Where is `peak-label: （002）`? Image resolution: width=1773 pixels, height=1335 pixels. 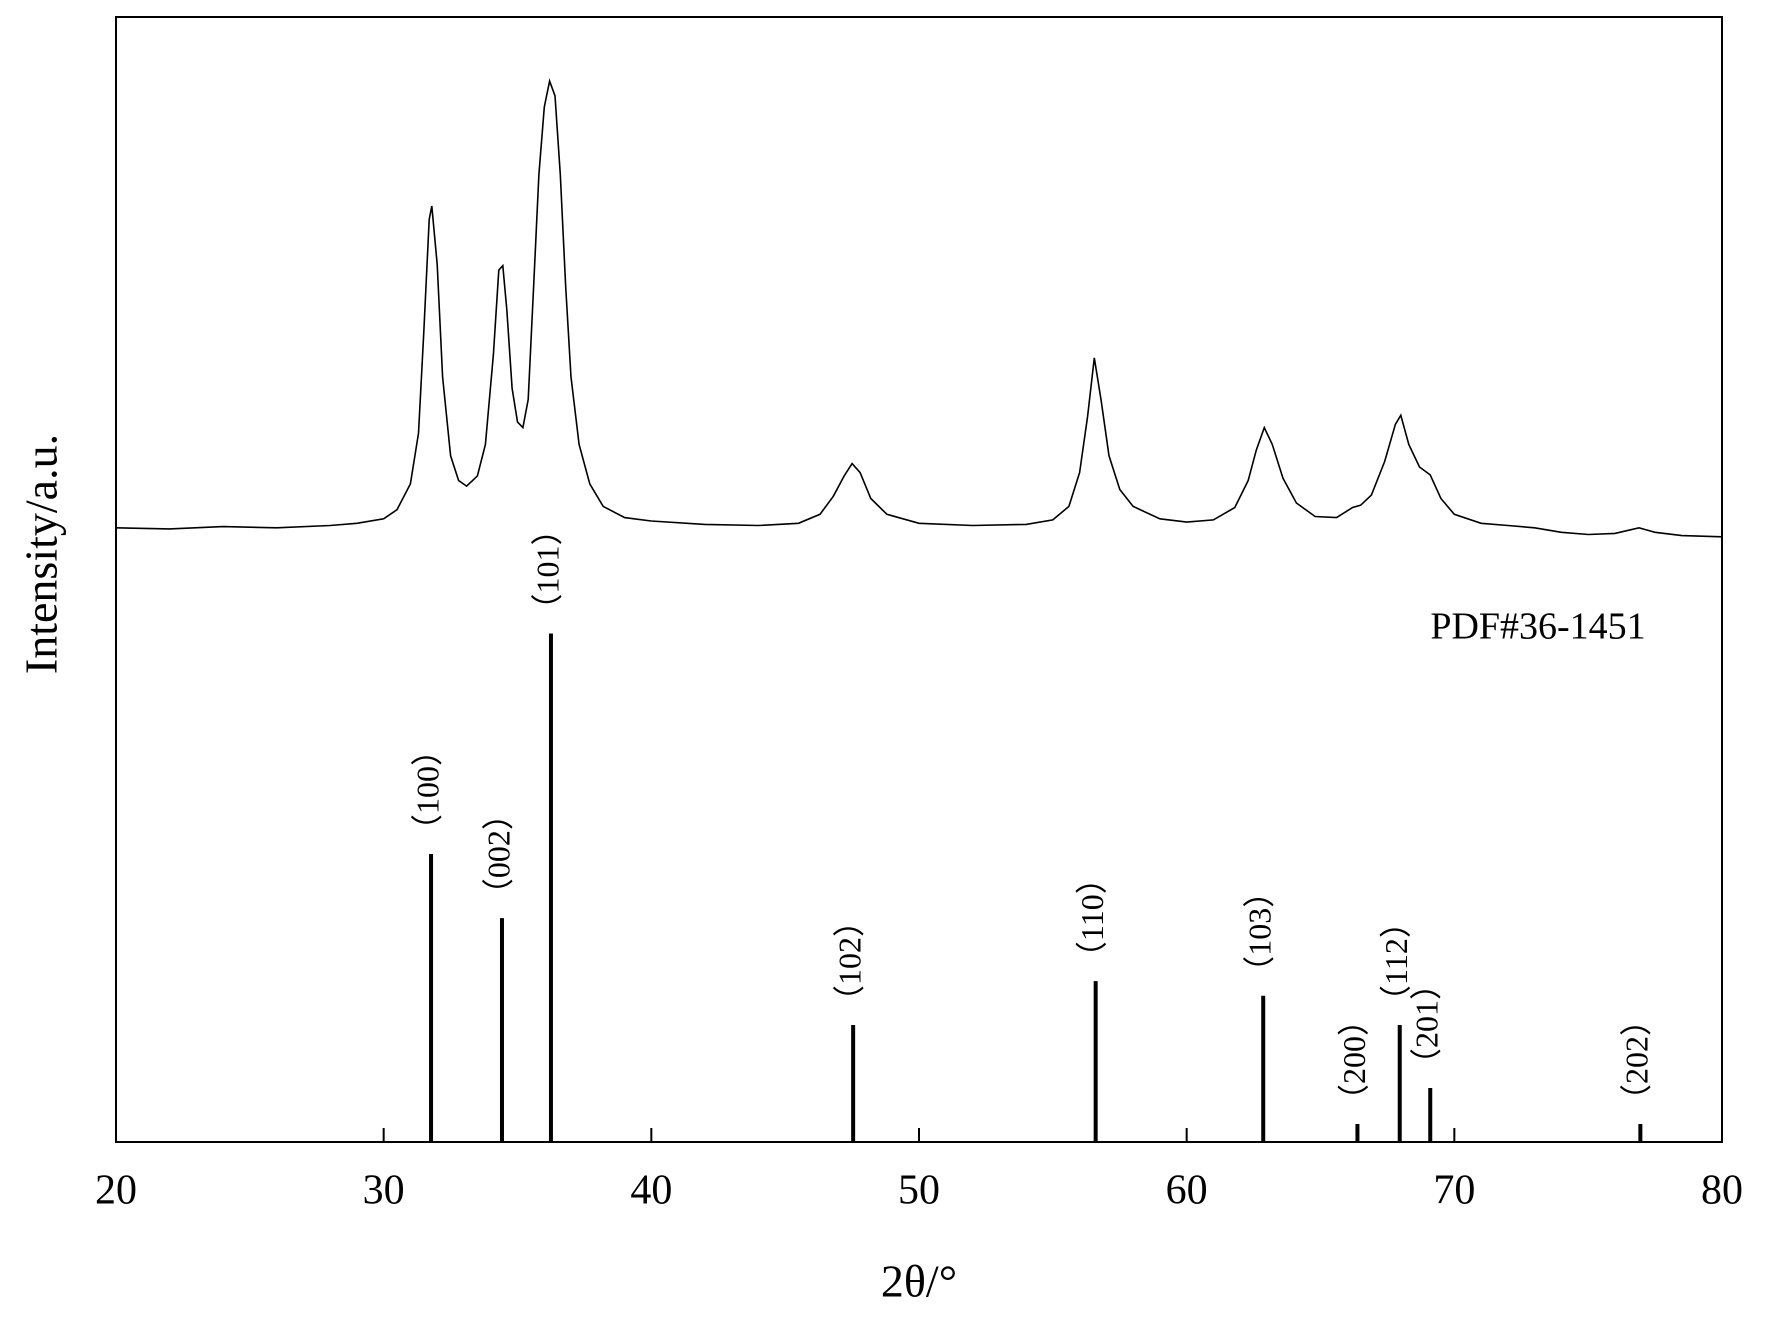 peak-label: （002） is located at coordinates (498, 854).